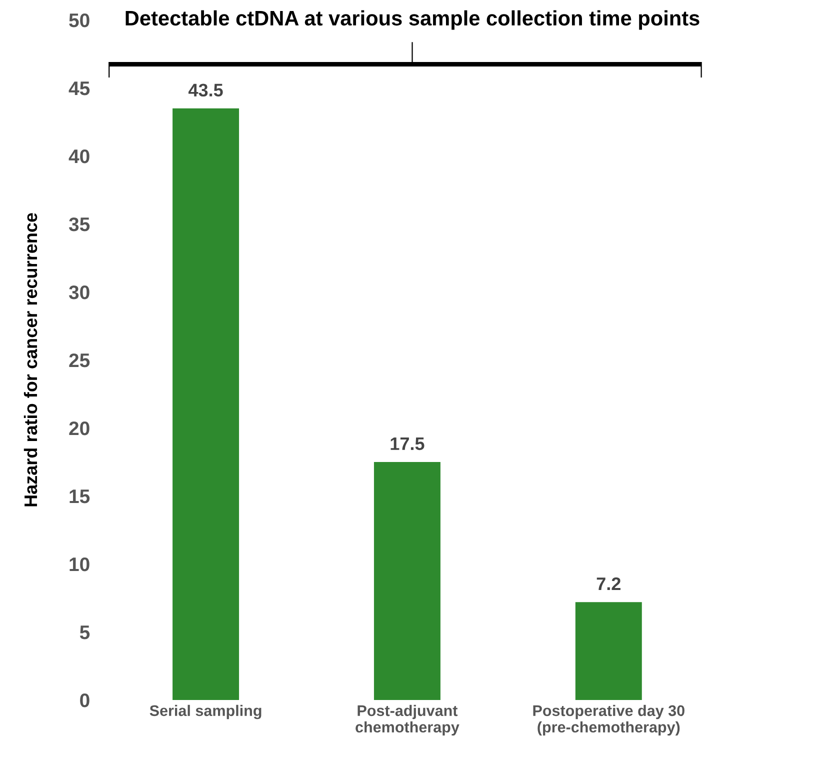 The height and width of the screenshot is (780, 817). What do you see at coordinates (79, 292) in the screenshot?
I see `y-tick-label: 30` at bounding box center [79, 292].